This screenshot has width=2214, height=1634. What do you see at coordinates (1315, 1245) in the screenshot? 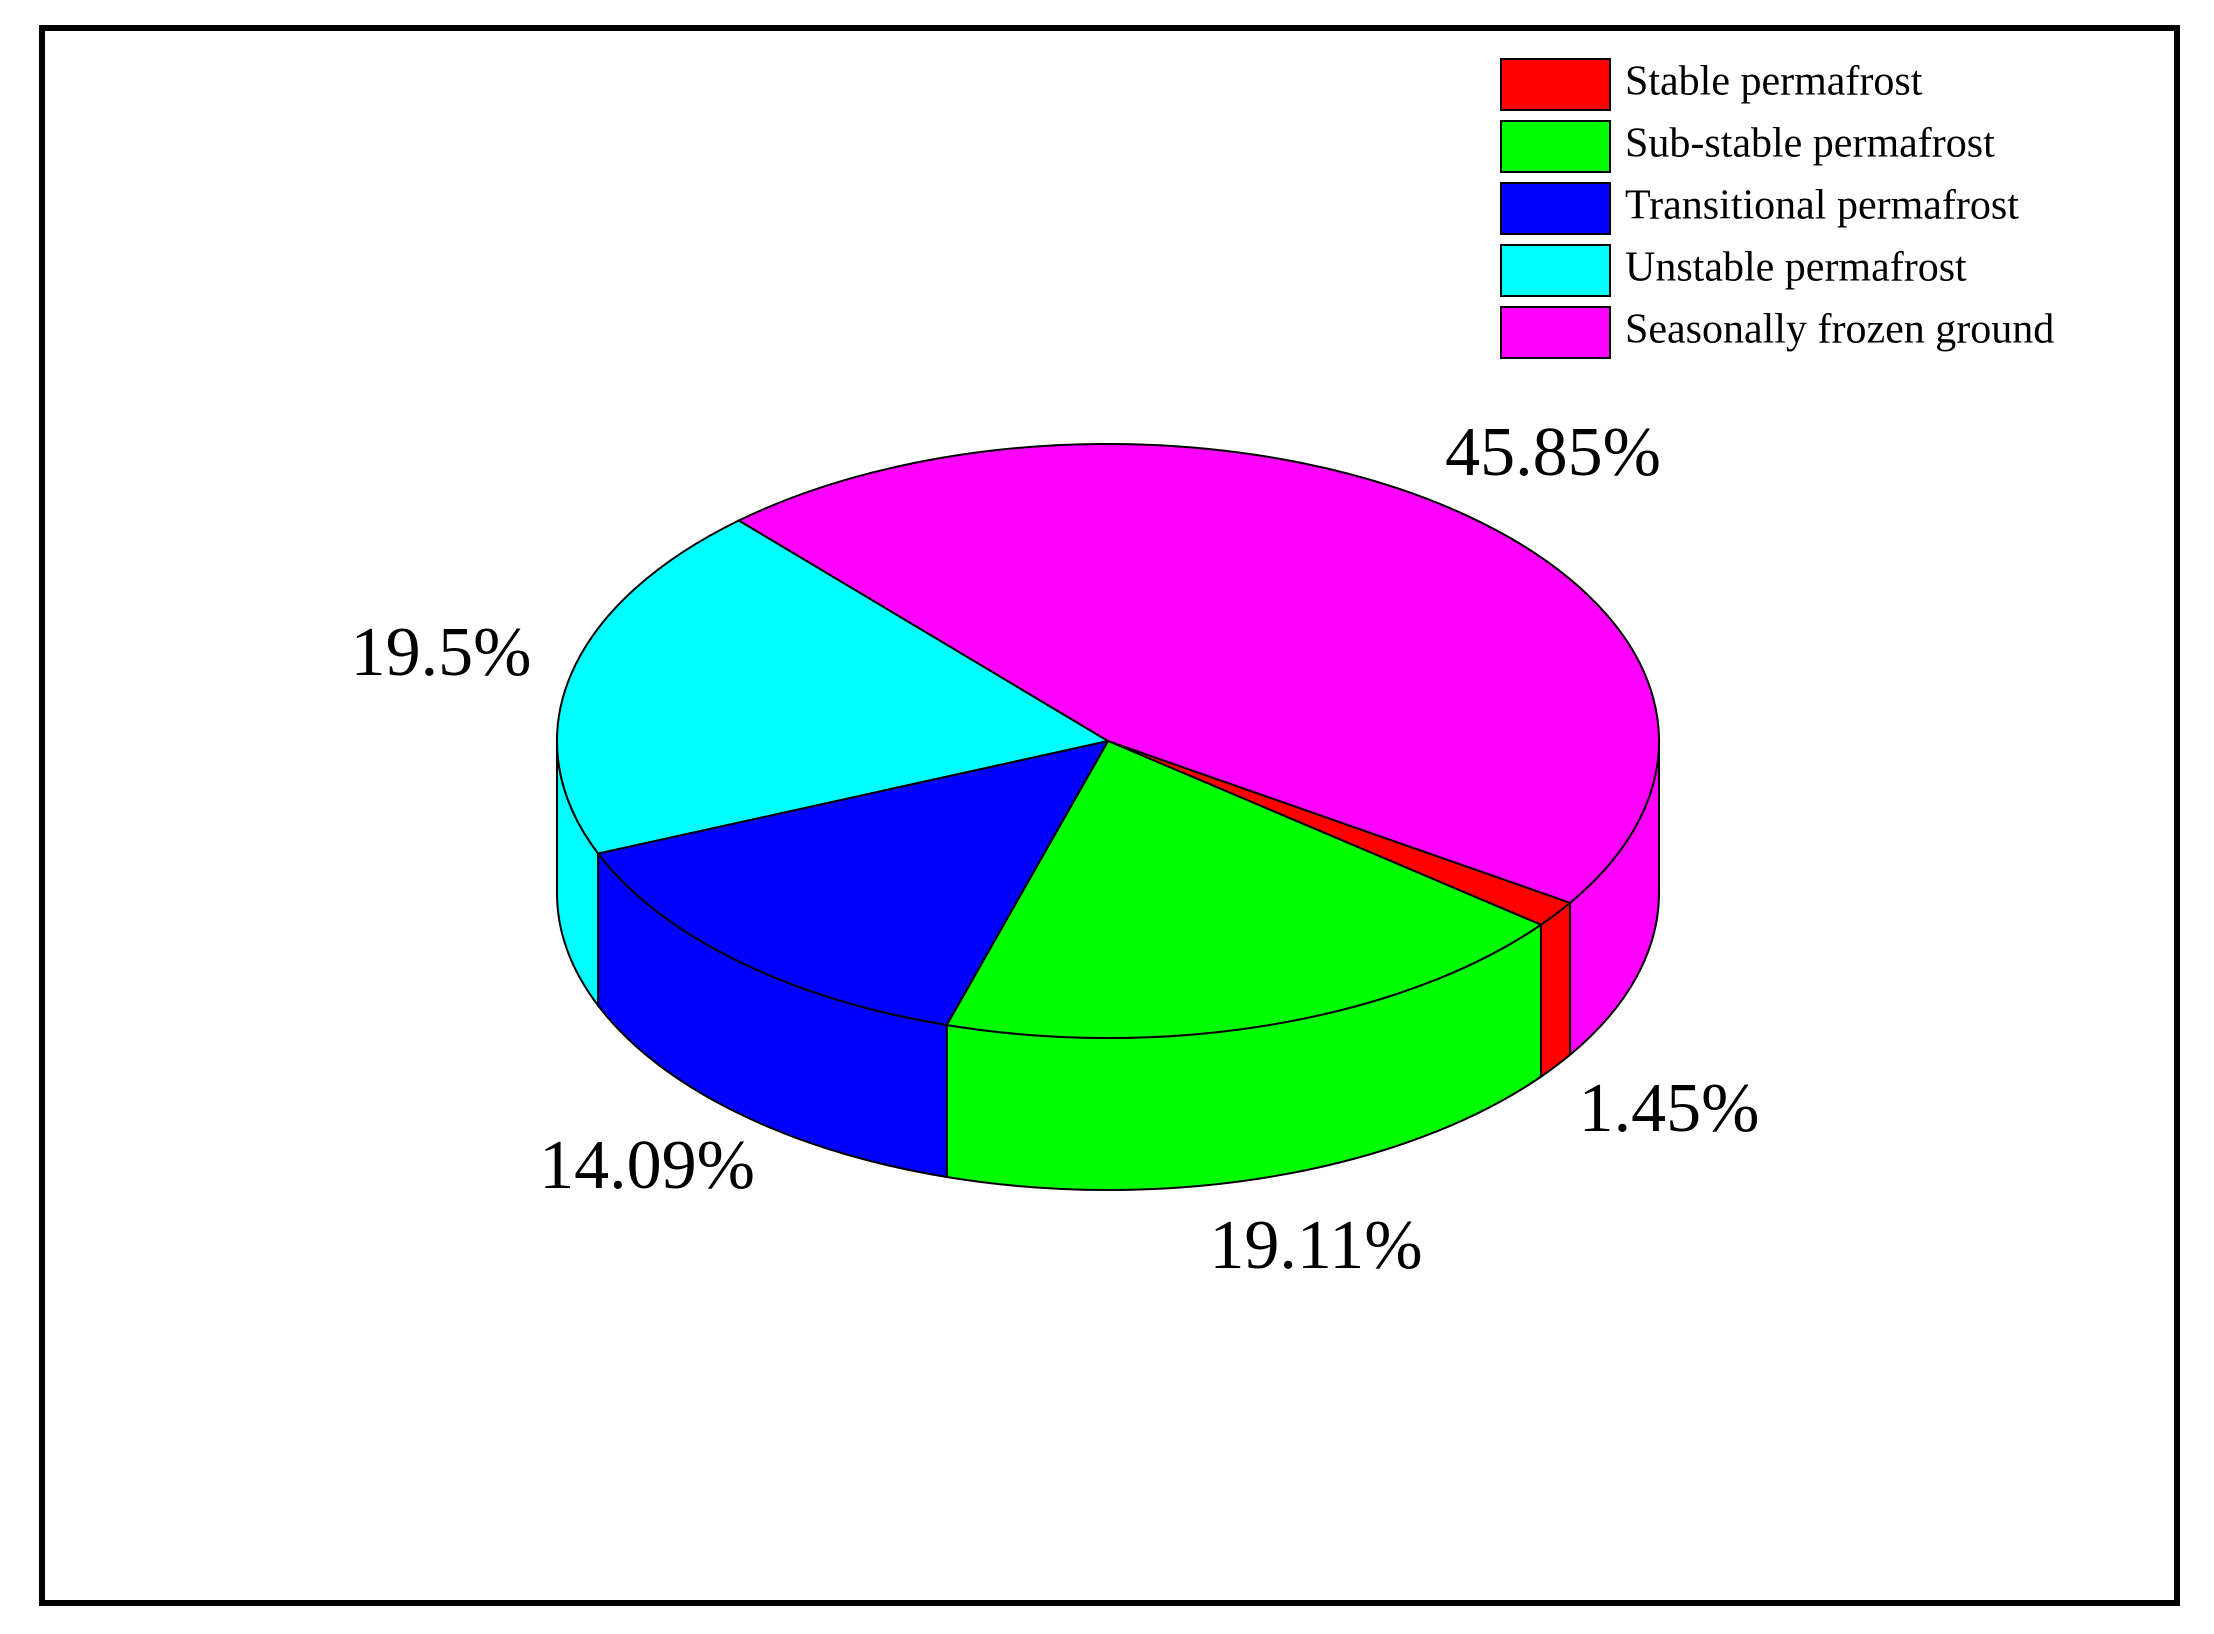
I see `value-label: 19.11%` at bounding box center [1315, 1245].